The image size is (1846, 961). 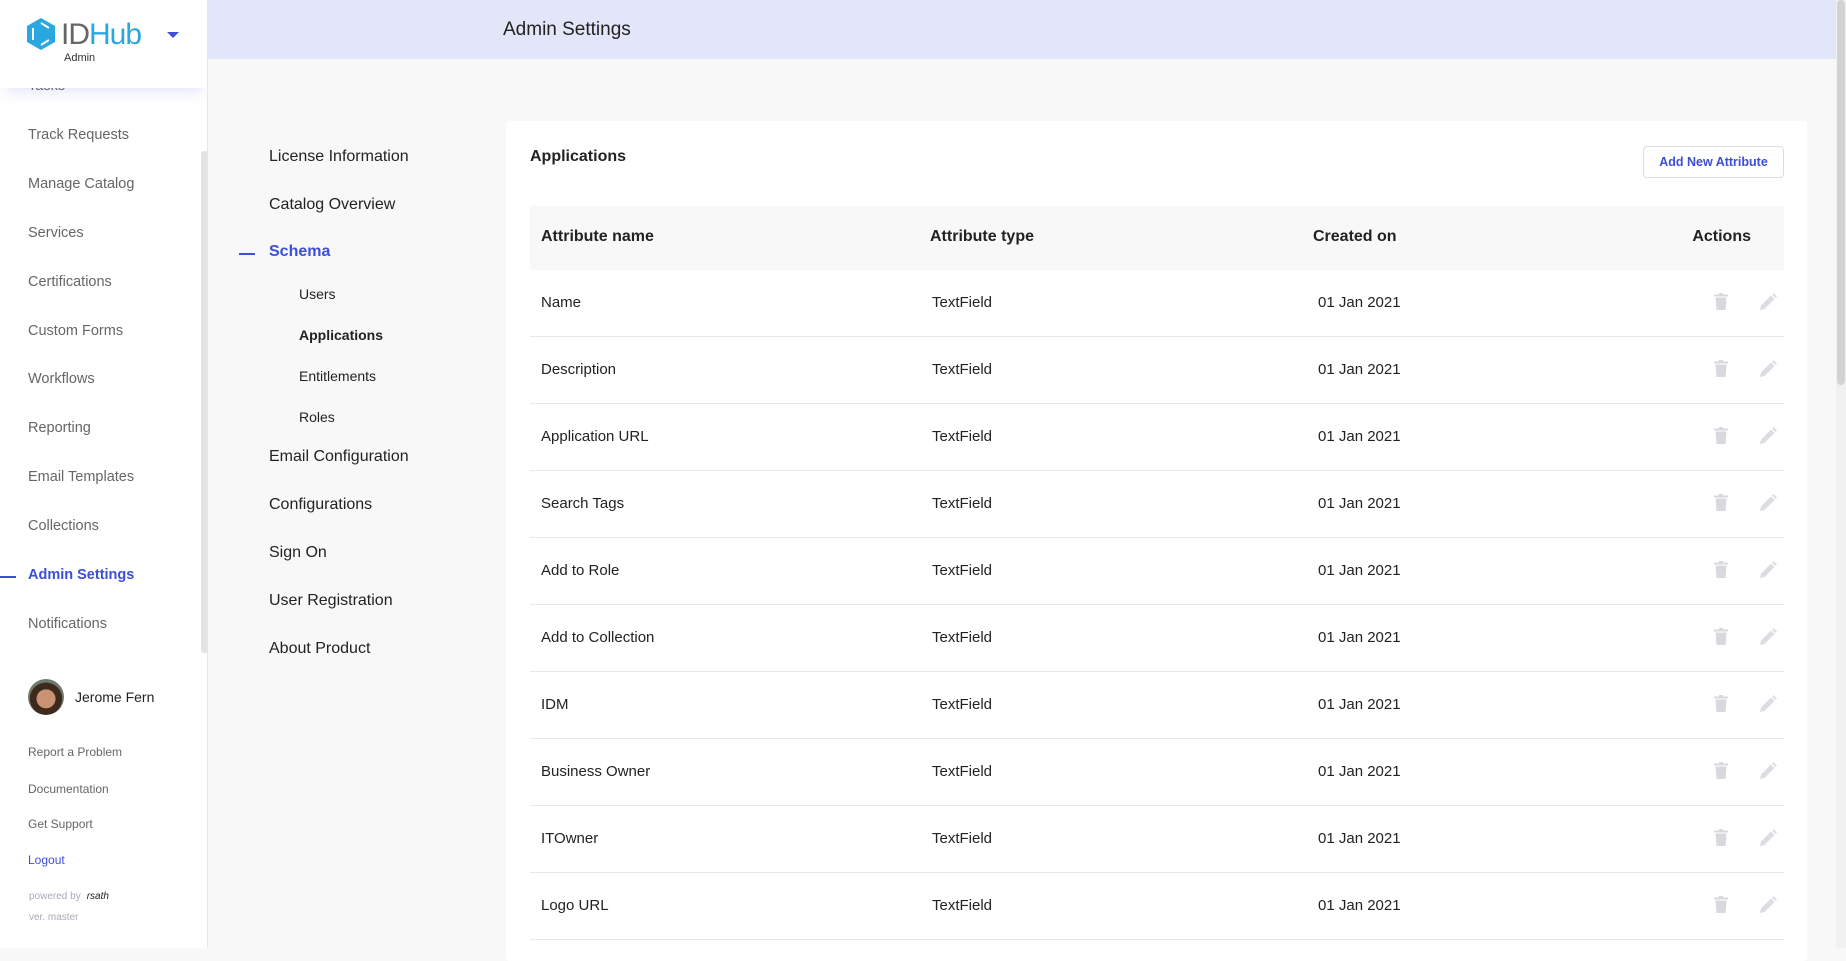 I want to click on attribute-name: IDM, so click(x=555, y=704).